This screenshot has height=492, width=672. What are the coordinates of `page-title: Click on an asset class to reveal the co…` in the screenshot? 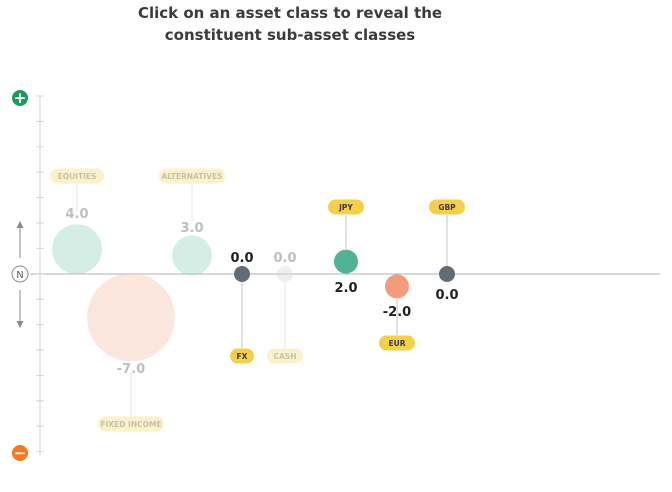 It's located at (290, 24).